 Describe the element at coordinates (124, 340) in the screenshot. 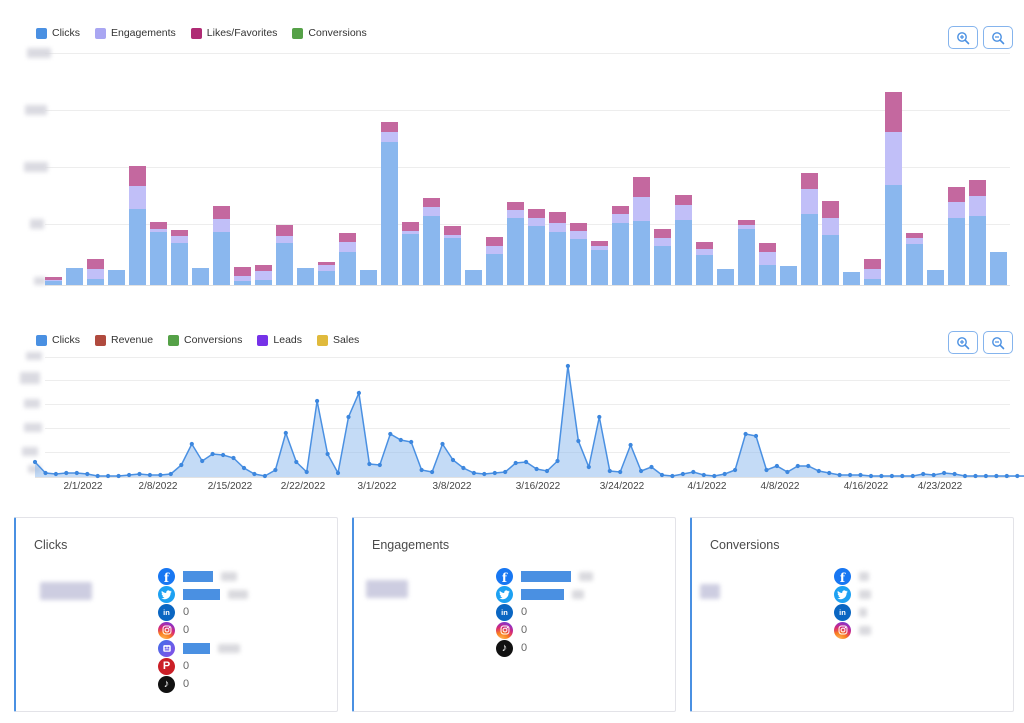

I see `legend-item-revenue: Revenue` at that location.